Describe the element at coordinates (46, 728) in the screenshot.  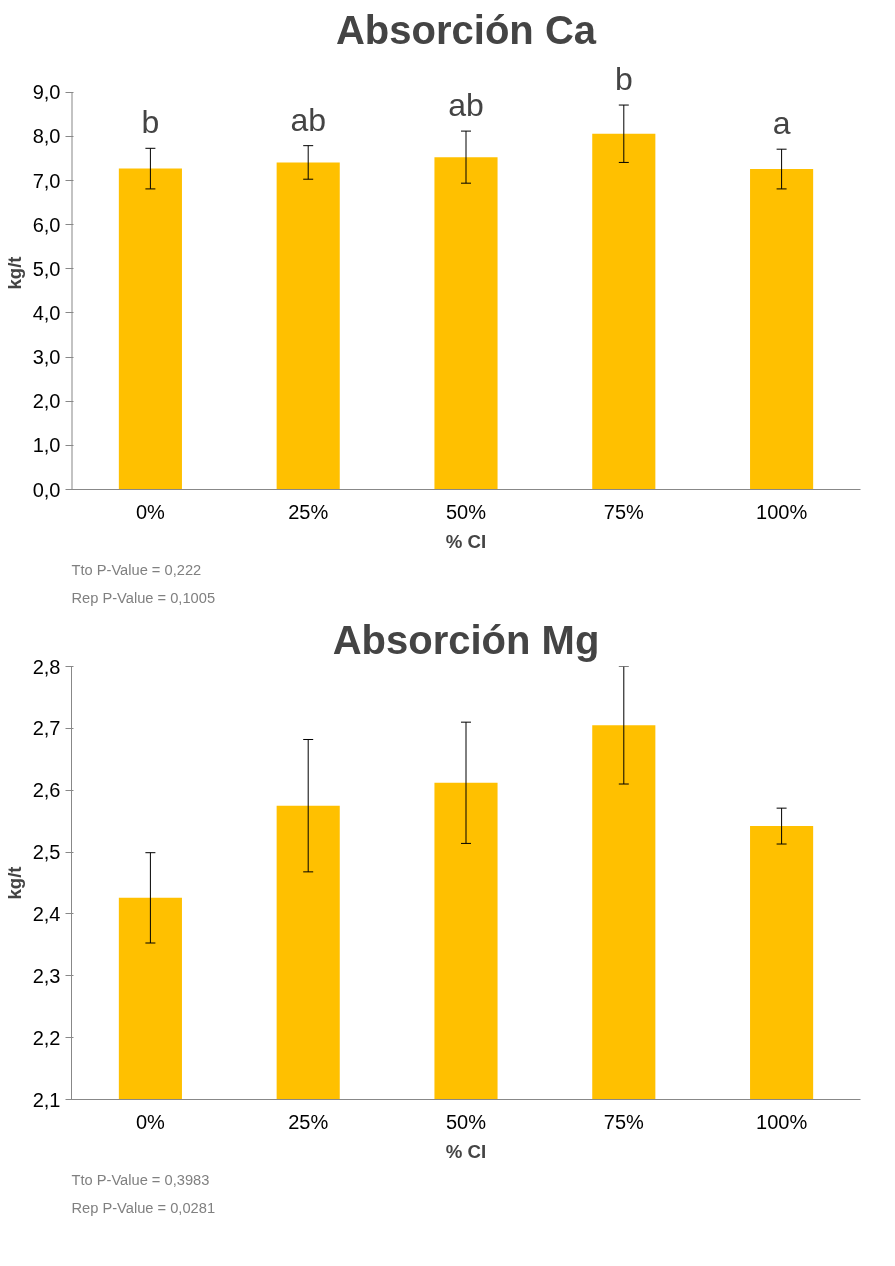
I see `y-tick-label: 2,7` at that location.